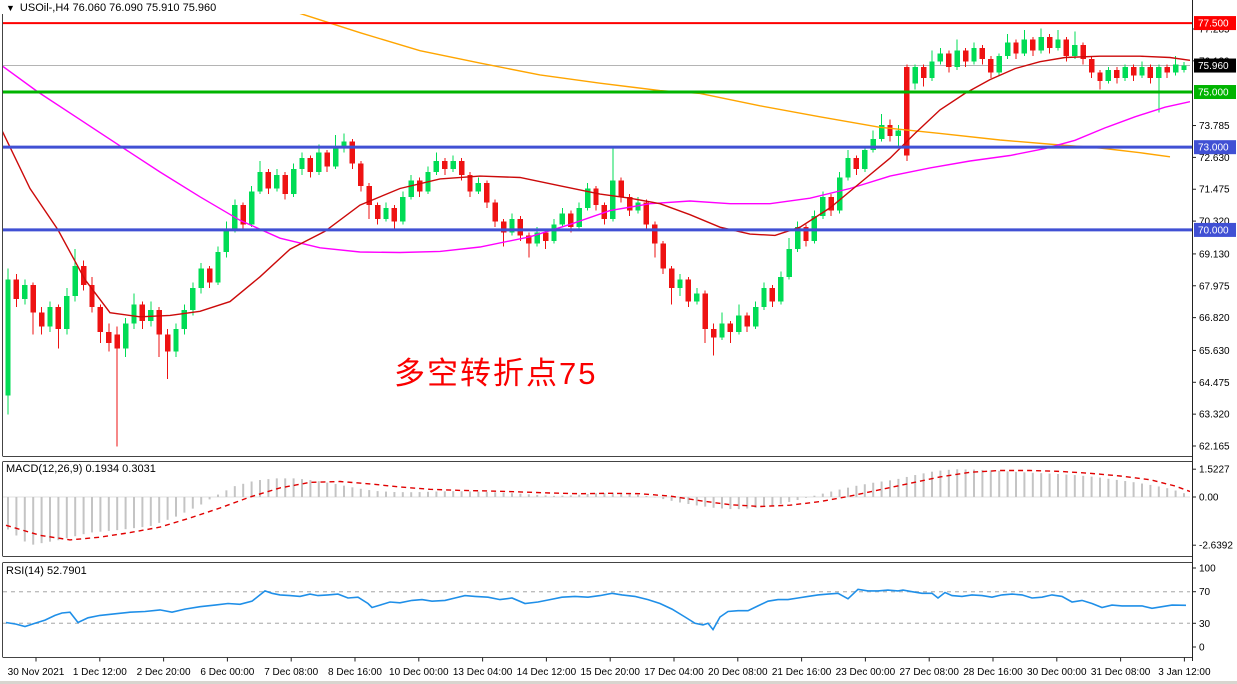 The height and width of the screenshot is (684, 1237). I want to click on svg-text: 31 Dec 08:00, so click(1121, 672).